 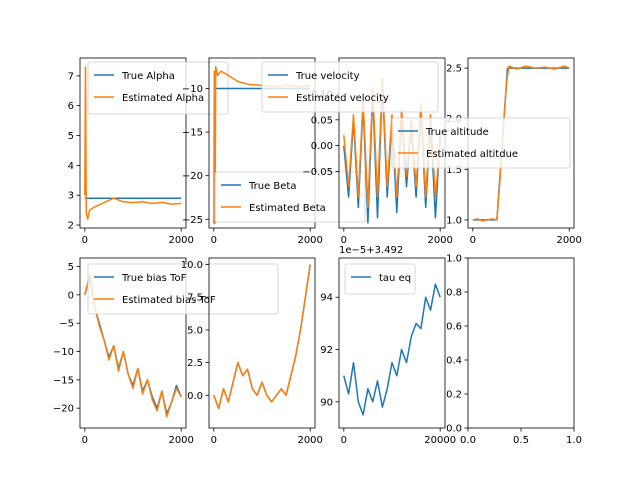 I want to click on legend-label: True Beta, so click(x=272, y=186).